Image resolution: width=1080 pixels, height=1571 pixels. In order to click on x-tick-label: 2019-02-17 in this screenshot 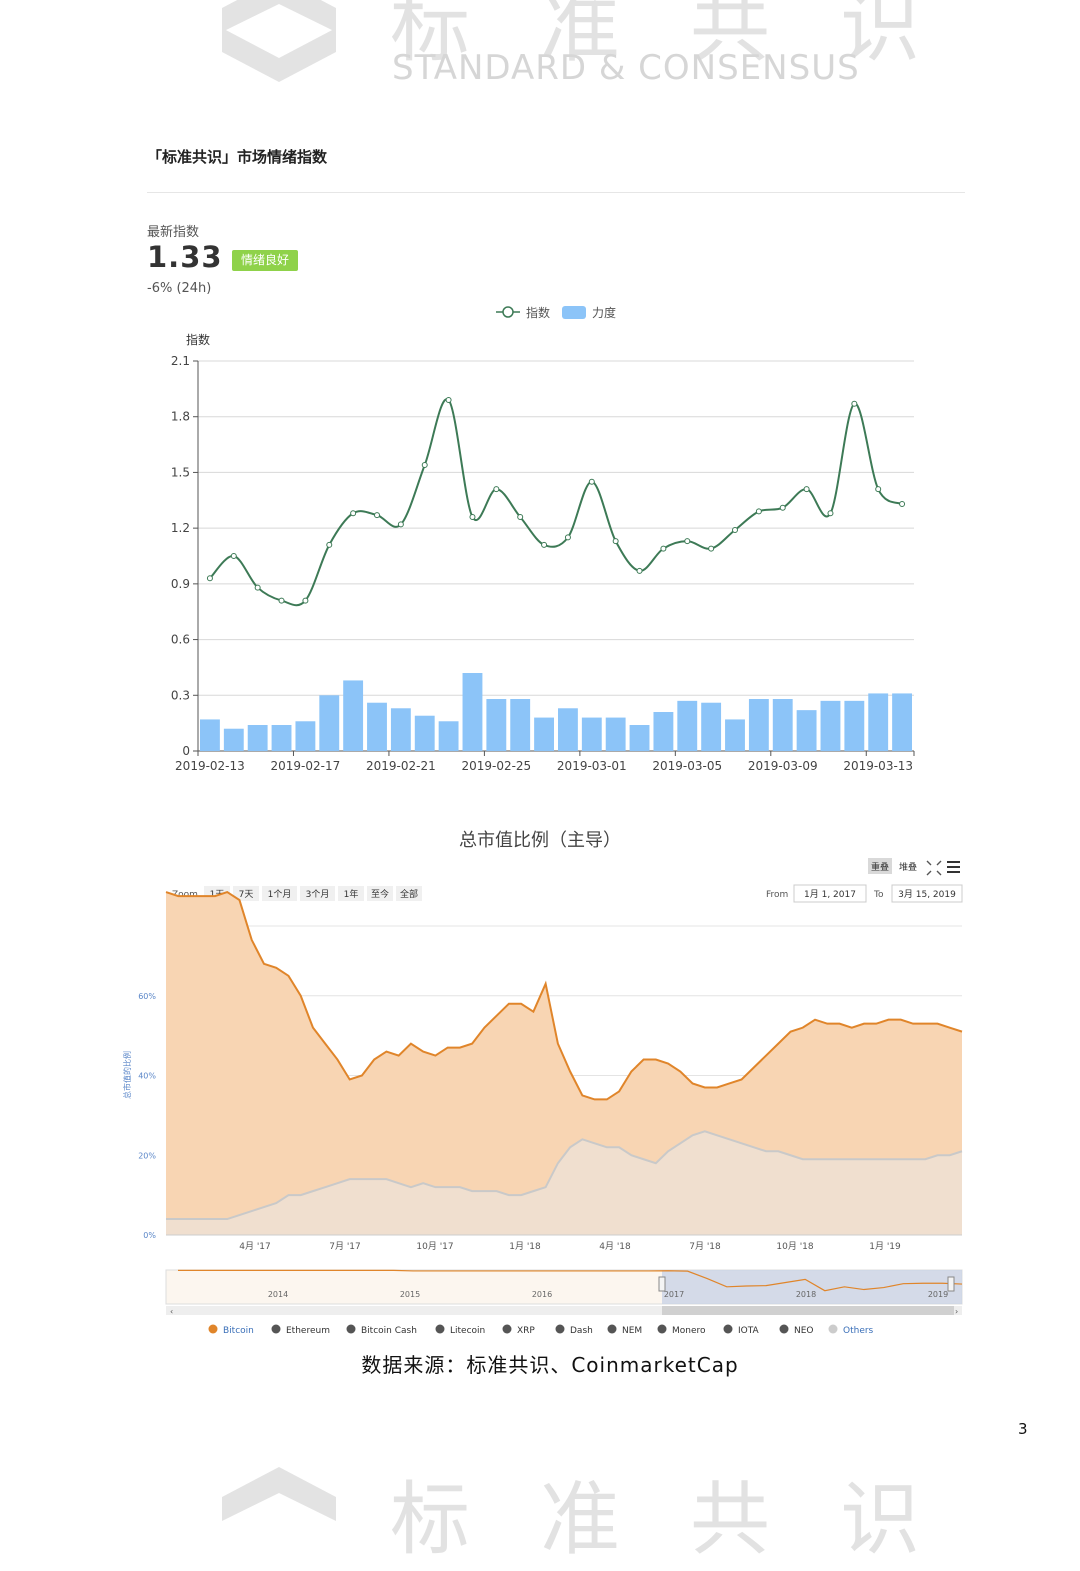, I will do `click(306, 766)`.